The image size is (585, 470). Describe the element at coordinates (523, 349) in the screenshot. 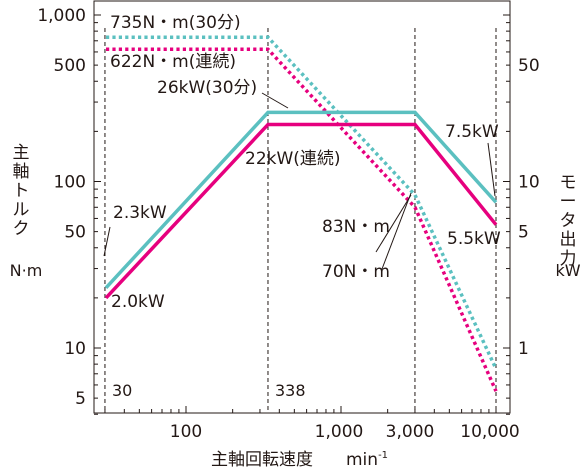

I see `y-right-tick-label-1: 1` at that location.